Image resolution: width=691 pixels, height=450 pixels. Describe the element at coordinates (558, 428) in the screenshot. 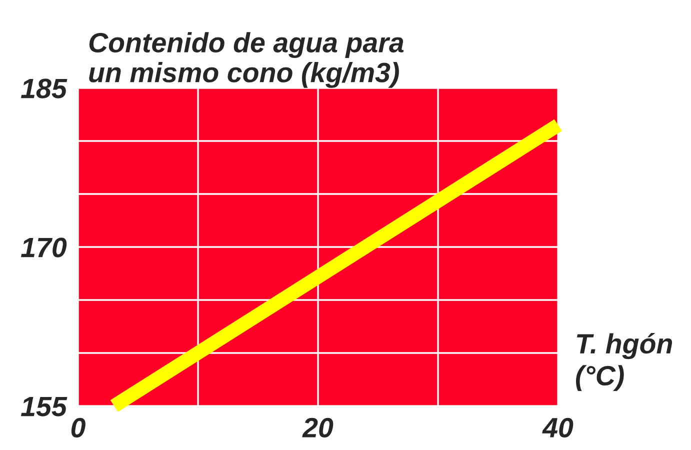

I see `x-tick-label: 40` at that location.